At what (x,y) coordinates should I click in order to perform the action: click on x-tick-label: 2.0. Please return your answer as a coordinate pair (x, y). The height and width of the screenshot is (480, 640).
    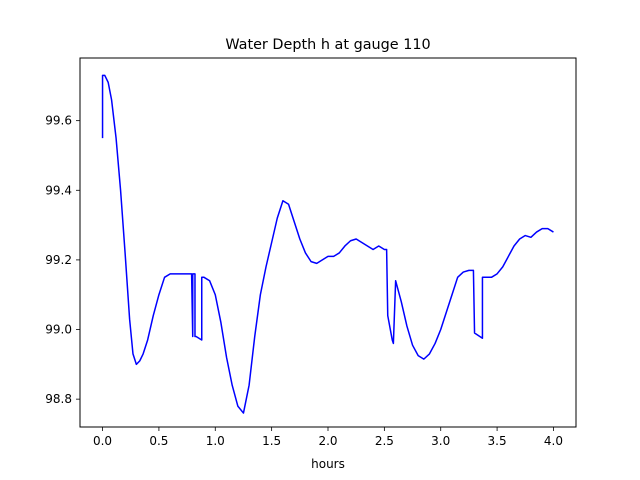
    Looking at the image, I should click on (327, 441).